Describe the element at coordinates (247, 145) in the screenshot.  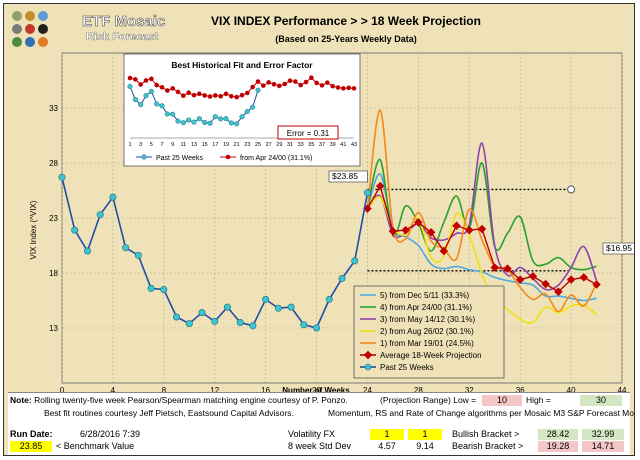
I see `inset-x-tick: 23` at that location.